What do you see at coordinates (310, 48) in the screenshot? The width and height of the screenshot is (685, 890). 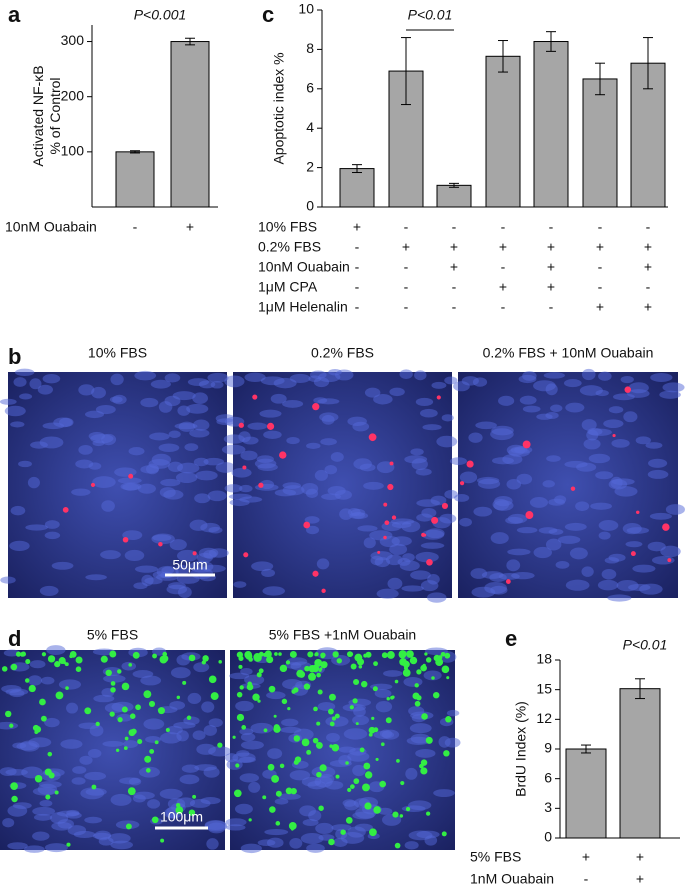 I see `y-tick-label: 8` at bounding box center [310, 48].